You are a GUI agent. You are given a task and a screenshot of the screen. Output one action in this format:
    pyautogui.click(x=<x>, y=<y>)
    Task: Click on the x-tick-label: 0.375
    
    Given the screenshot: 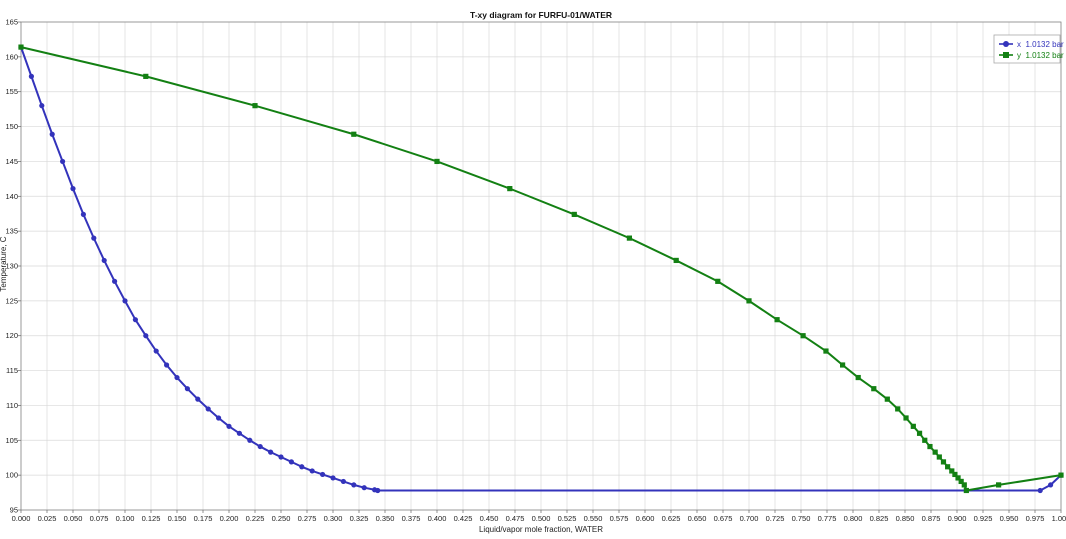 What is the action you would take?
    pyautogui.click(x=411, y=518)
    